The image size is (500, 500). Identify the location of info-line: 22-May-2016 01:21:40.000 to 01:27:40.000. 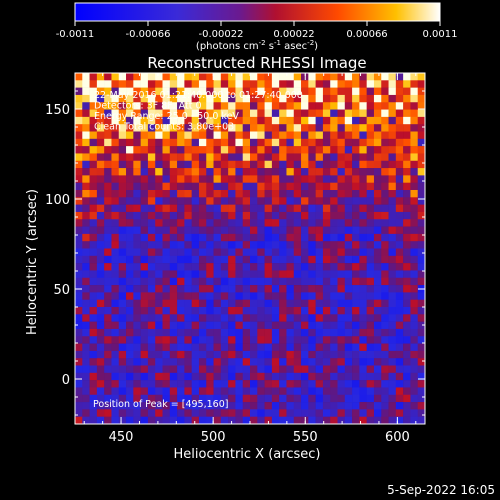
(198, 95).